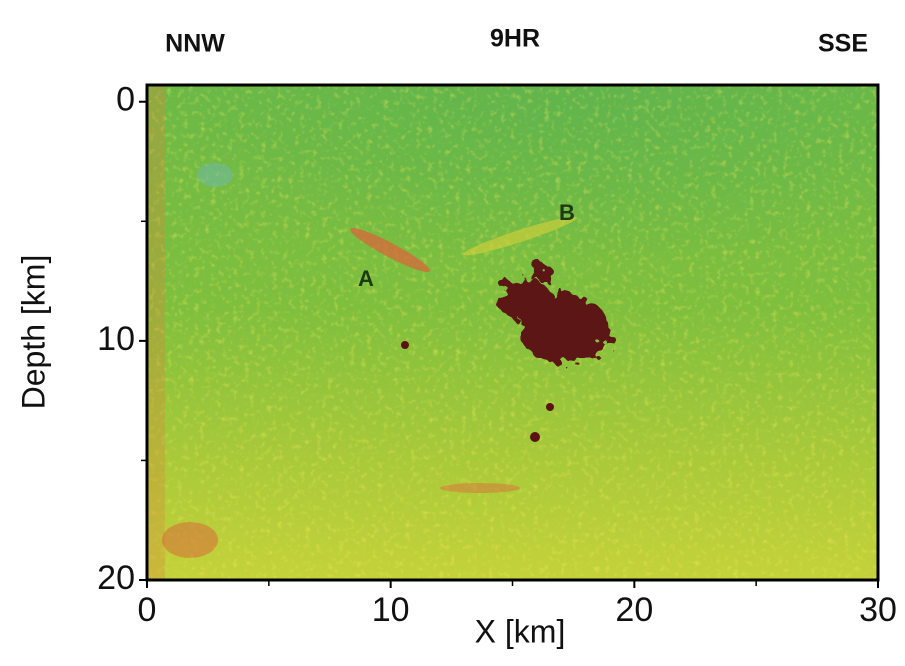 Image resolution: width=905 pixels, height=666 pixels. Describe the element at coordinates (147, 610) in the screenshot. I see `x-tick-label: 0` at that location.